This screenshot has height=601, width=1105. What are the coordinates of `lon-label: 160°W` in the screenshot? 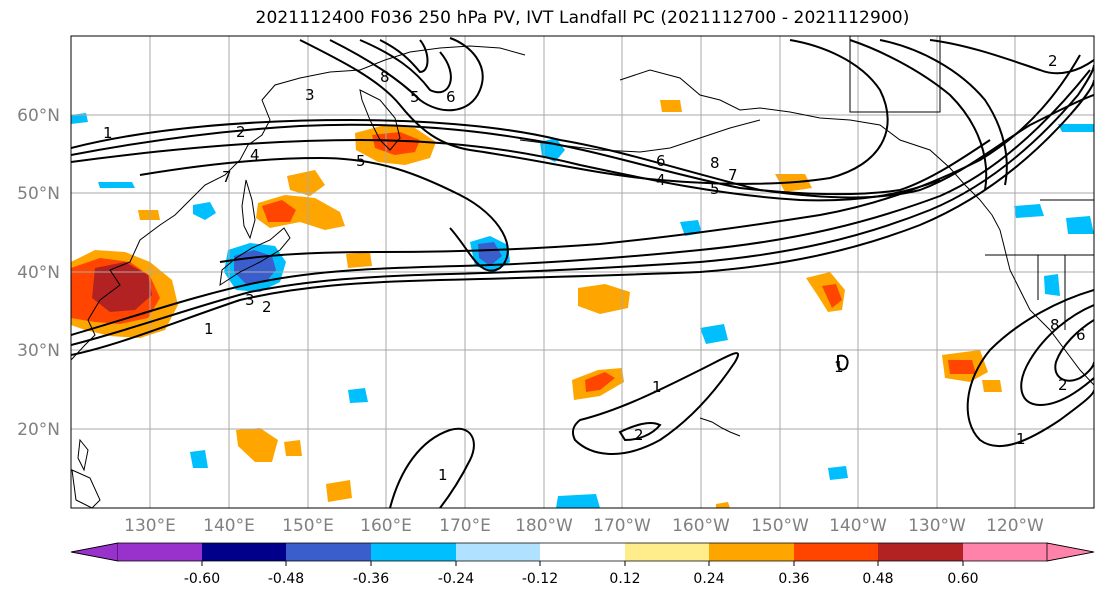 It's located at (701, 526).